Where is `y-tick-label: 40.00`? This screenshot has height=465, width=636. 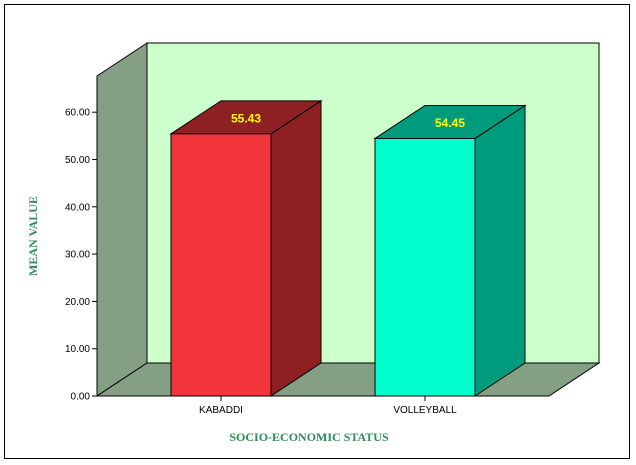
y-tick-label: 40.00 is located at coordinates (77, 207).